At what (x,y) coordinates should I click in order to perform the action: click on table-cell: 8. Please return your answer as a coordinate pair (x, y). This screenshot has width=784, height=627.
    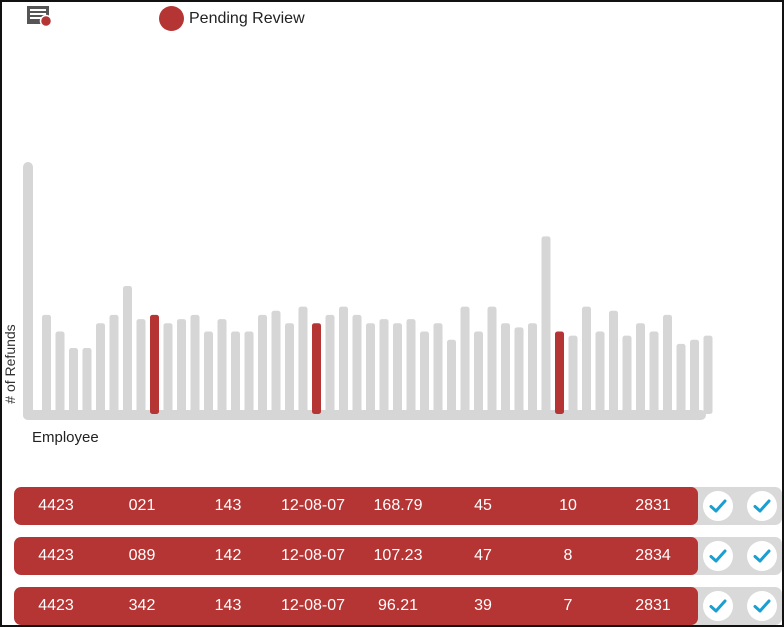
    Looking at the image, I should click on (568, 555).